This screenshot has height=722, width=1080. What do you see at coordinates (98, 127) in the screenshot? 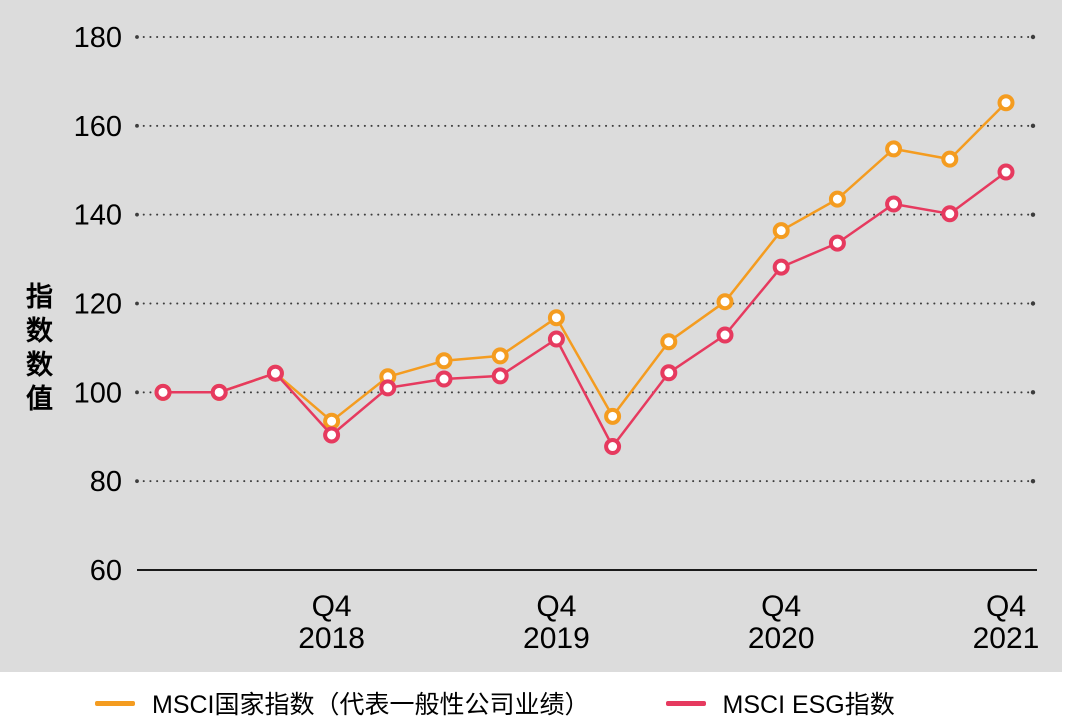
I see `y-tick-label-160: 160` at bounding box center [98, 127].